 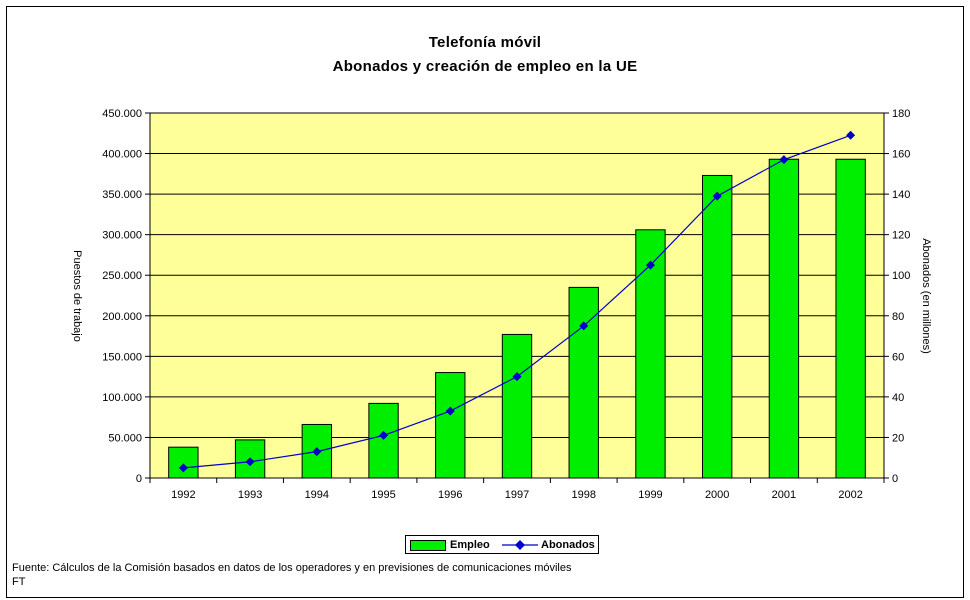 I want to click on right-tick-label: 100, so click(x=901, y=276).